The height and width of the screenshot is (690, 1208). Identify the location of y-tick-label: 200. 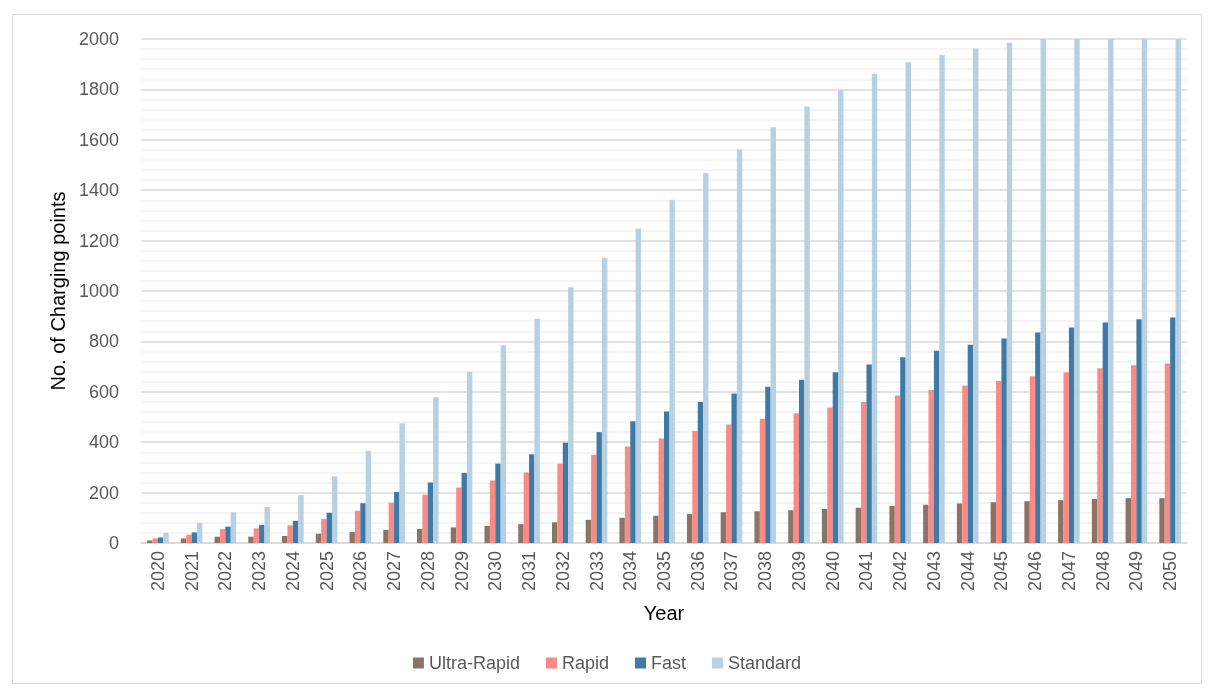
(103, 492).